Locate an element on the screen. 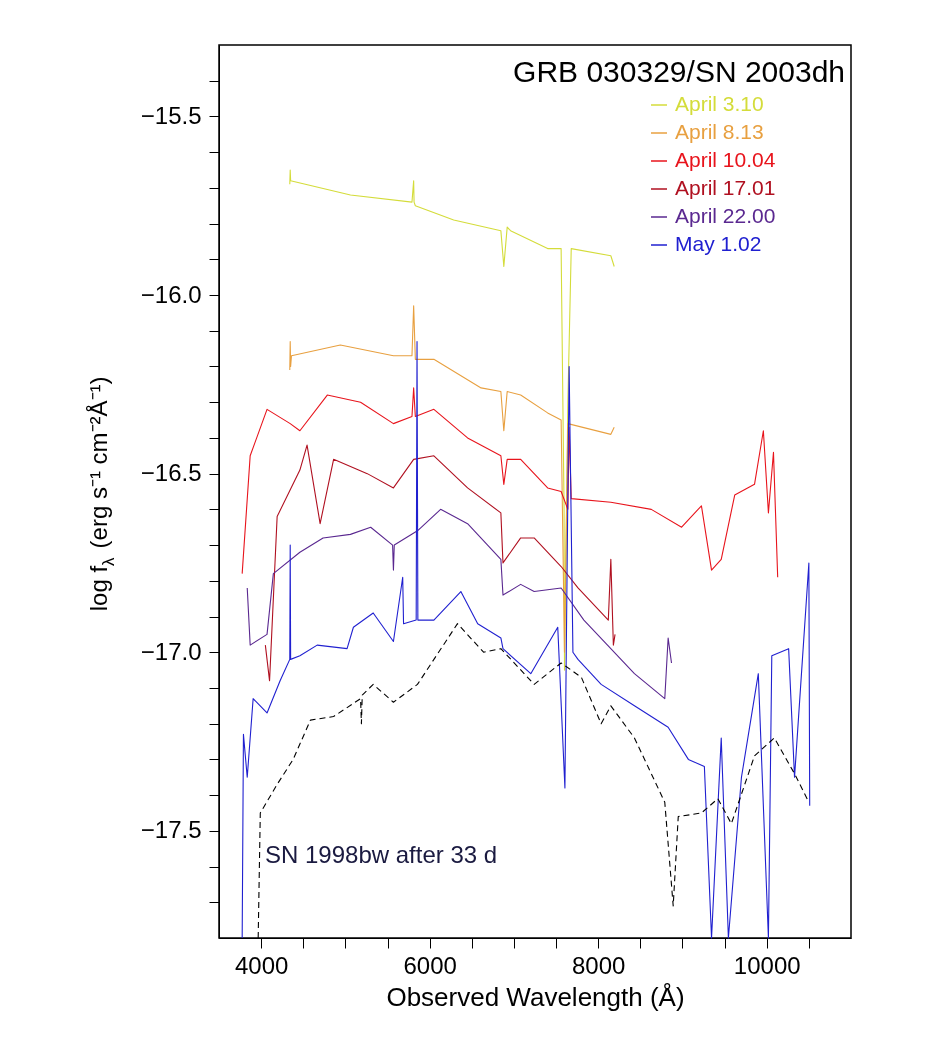 The width and height of the screenshot is (932, 1063). x-tick-label: 10000 is located at coordinates (767, 965).